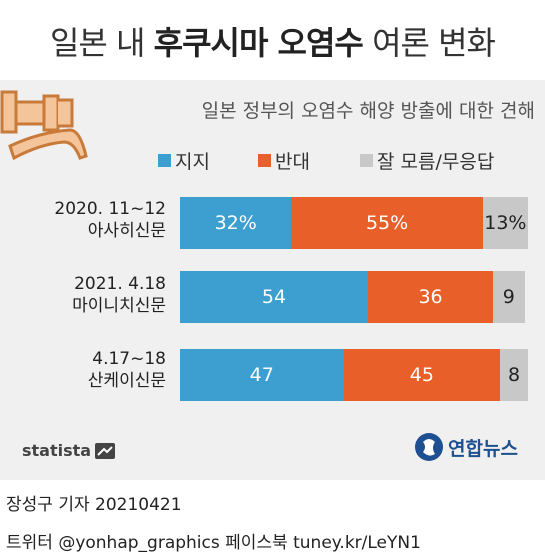 The height and width of the screenshot is (560, 545). I want to click on yonhap-logo: 연합뉴스, so click(466, 447).